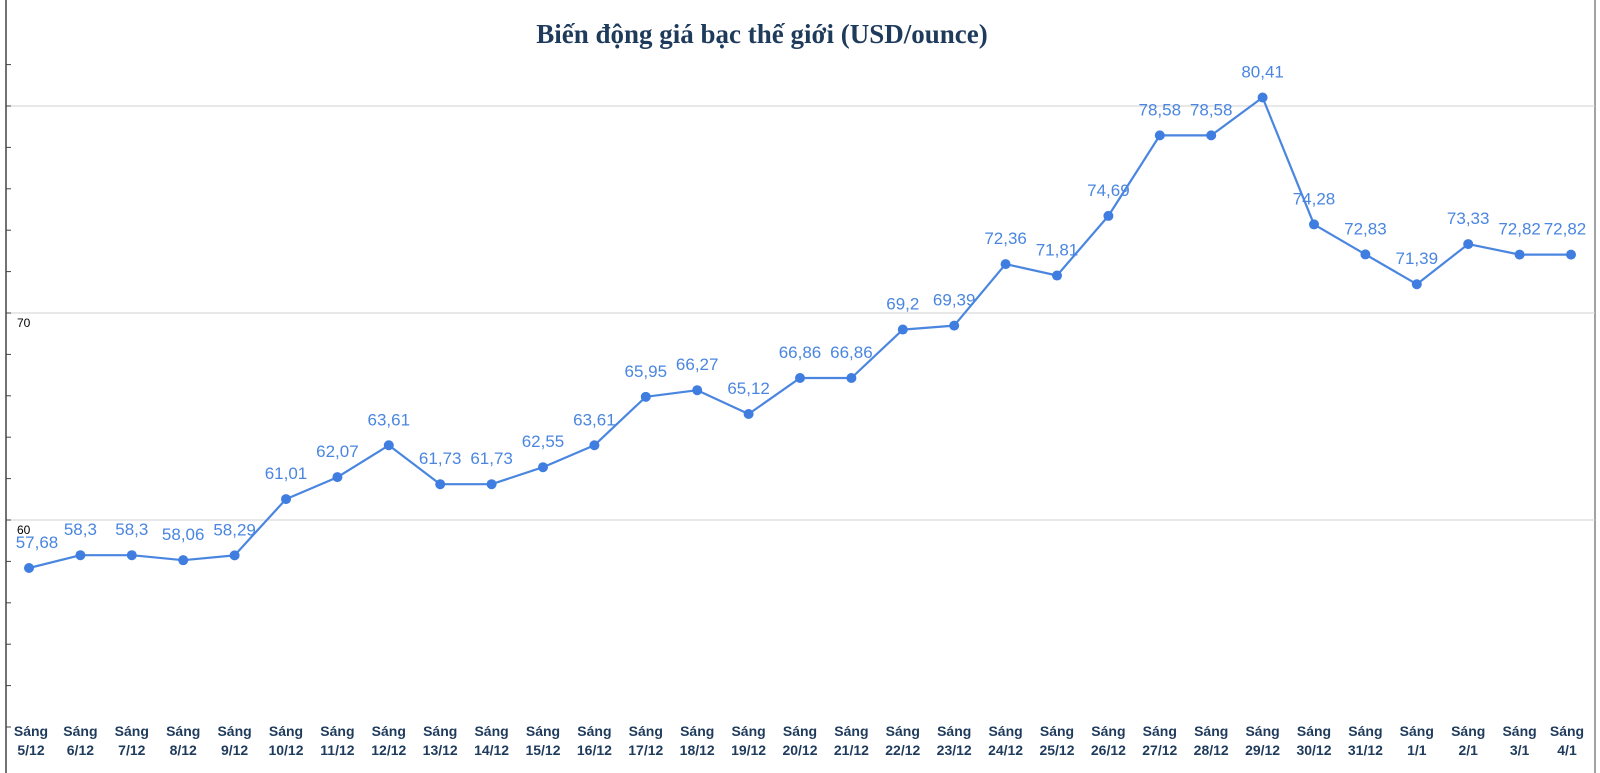 The height and width of the screenshot is (773, 1600). I want to click on x-tick-label-line2: 5/12, so click(30, 750).